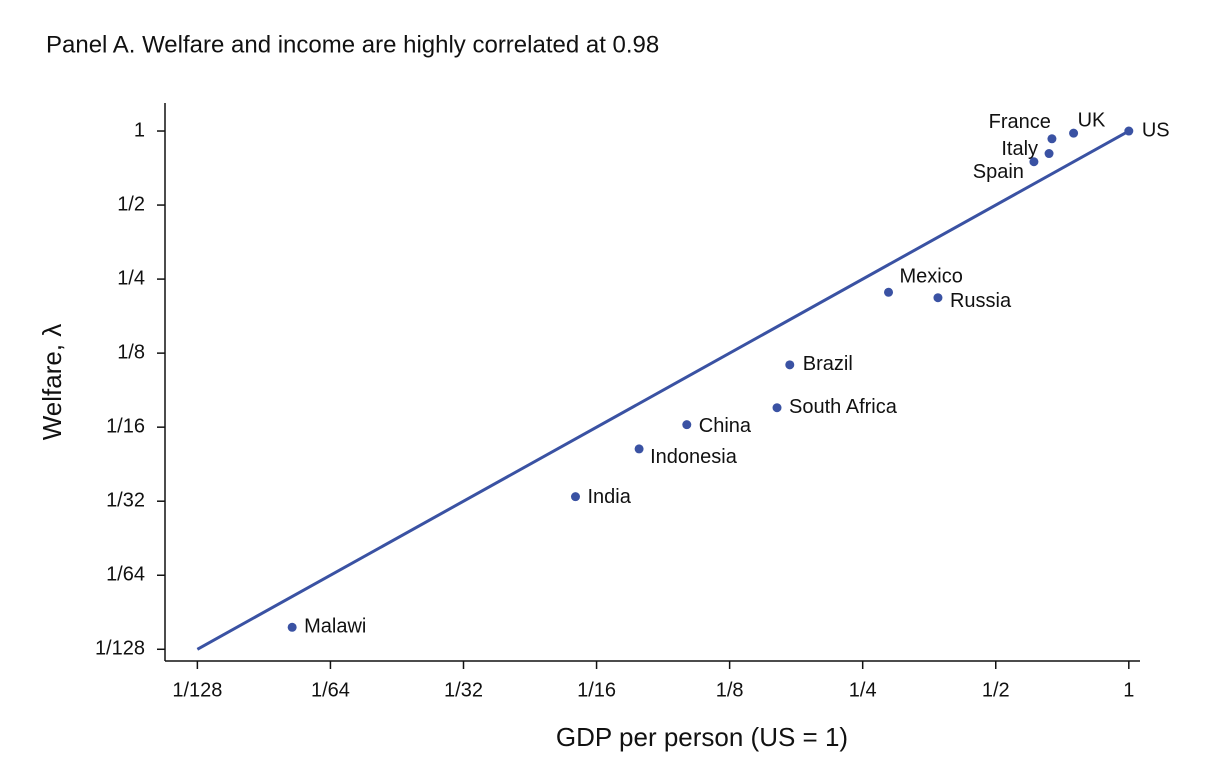 This screenshot has height=782, width=1222. What do you see at coordinates (702, 737) in the screenshot?
I see `x-axis-label: GDP per person (US = 1)` at bounding box center [702, 737].